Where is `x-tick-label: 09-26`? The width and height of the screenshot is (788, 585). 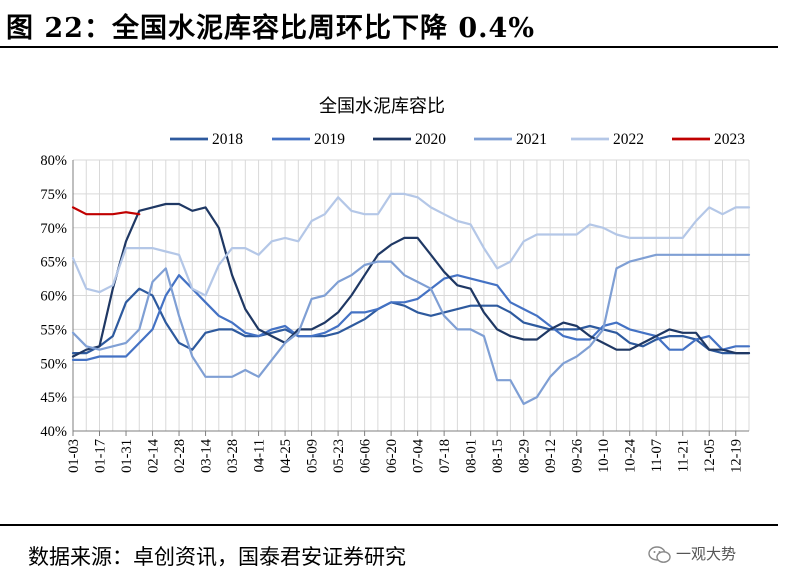 x-tick-label: 09-26 is located at coordinates (578, 456).